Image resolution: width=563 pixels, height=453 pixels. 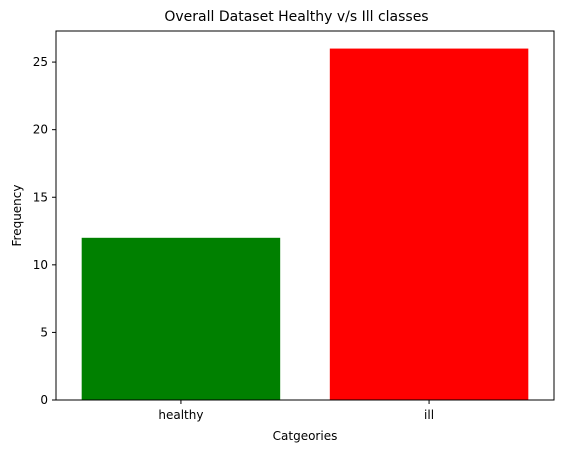 I want to click on x-tick-label: healthy, so click(x=180, y=415).